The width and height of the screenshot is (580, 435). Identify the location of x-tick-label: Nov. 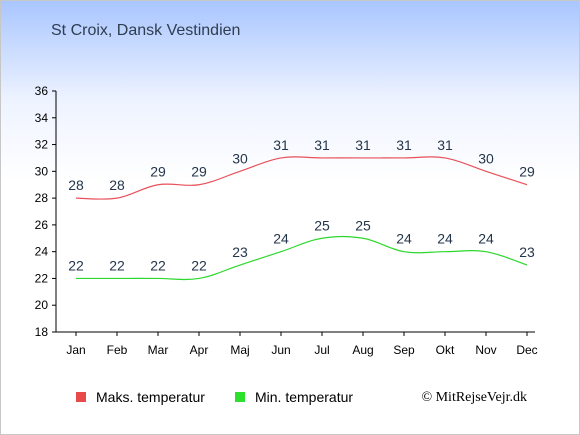
(485, 350).